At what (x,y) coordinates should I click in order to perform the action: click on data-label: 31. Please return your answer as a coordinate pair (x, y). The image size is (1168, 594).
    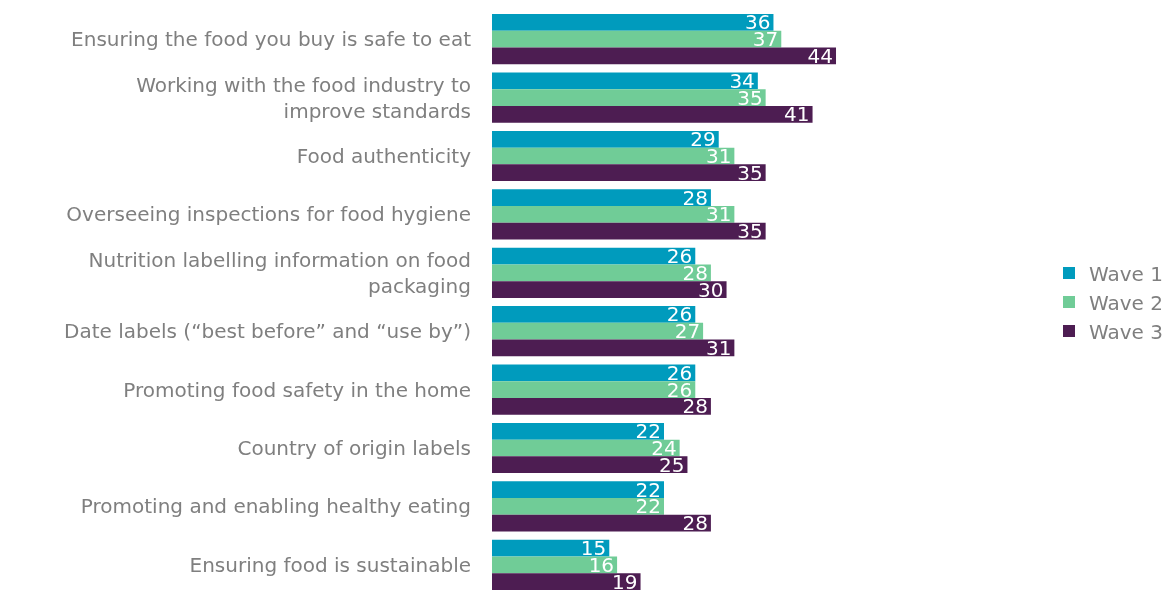
    Looking at the image, I should click on (718, 347).